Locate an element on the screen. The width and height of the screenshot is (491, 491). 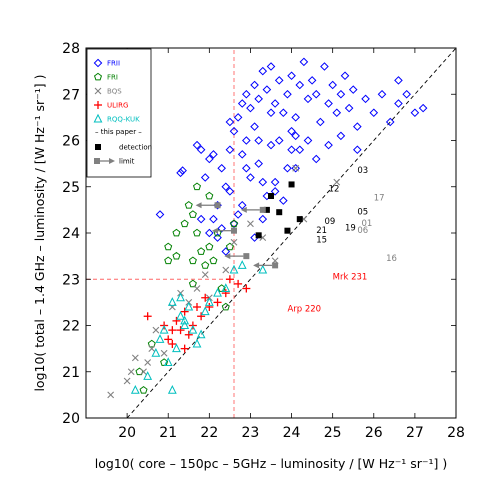
legend-marker-bqs is located at coordinates (98, 91).